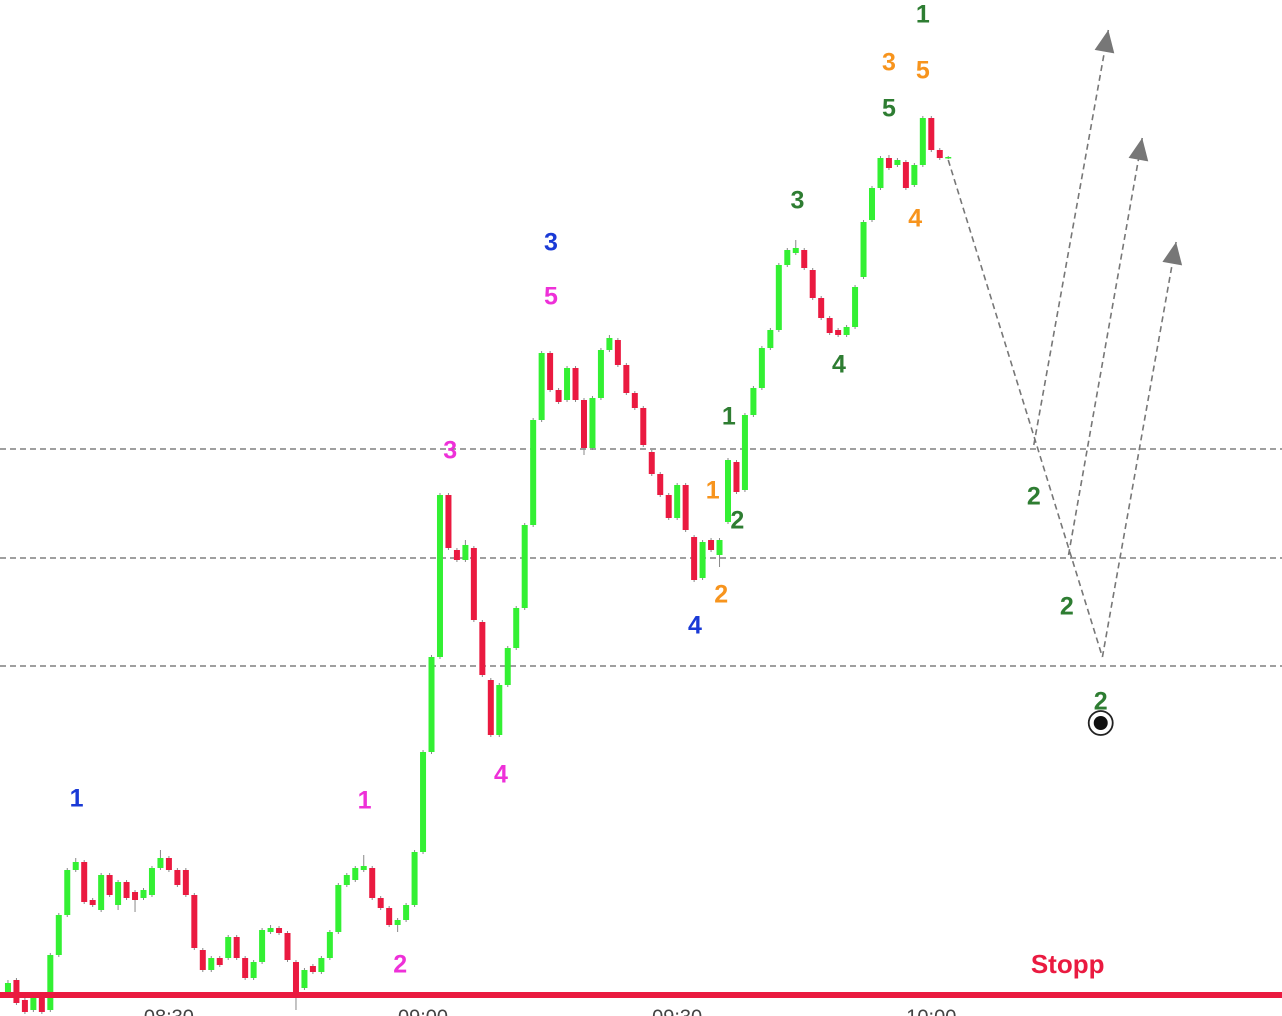  Describe the element at coordinates (931, 1011) in the screenshot. I see `x-tick-label: 10:00` at that location.